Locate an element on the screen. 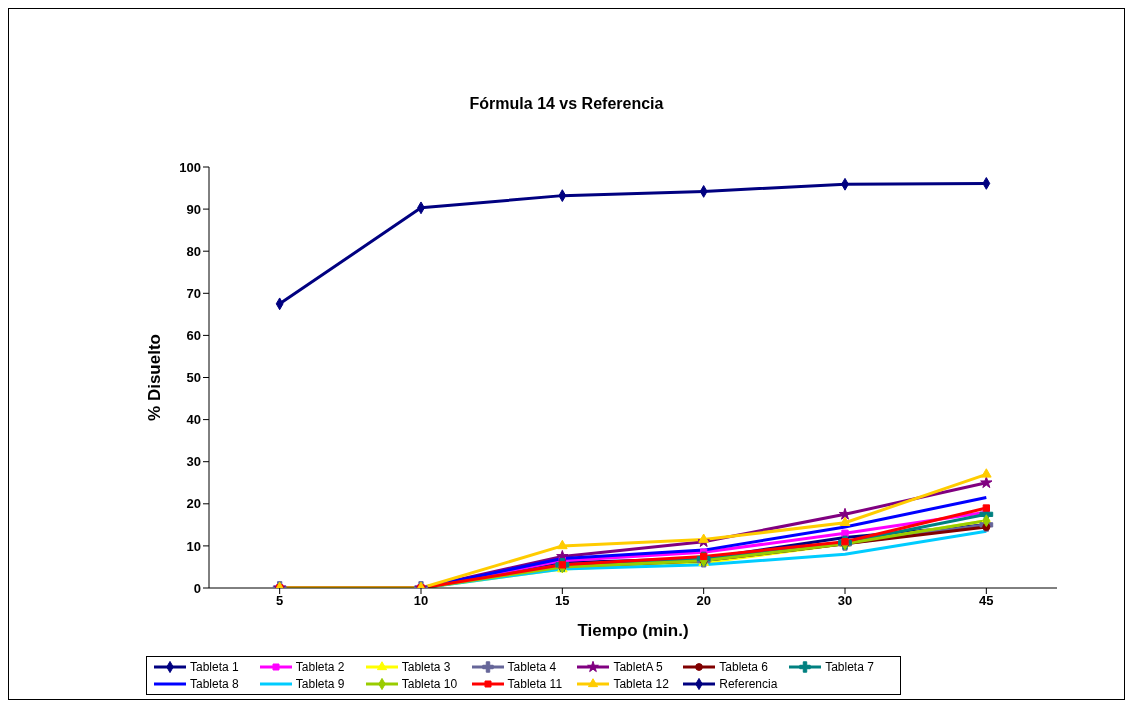 The width and height of the screenshot is (1131, 701). y-tick-label: 40 is located at coordinates (193, 420).